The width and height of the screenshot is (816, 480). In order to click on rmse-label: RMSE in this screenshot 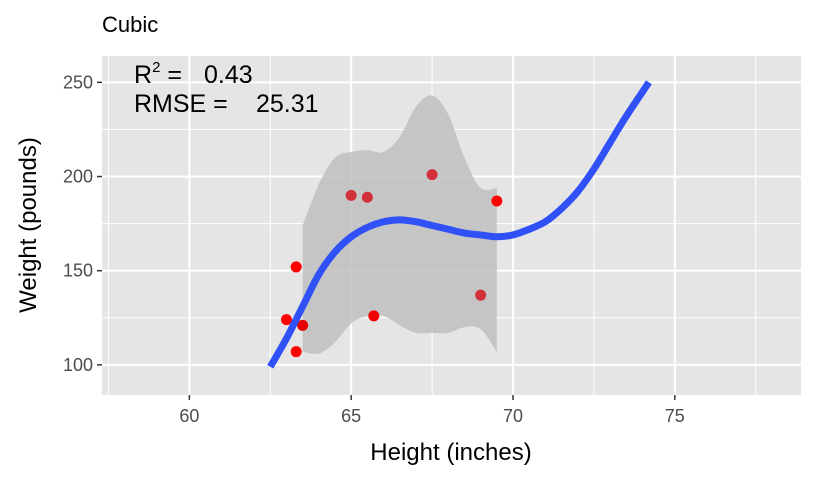, I will do `click(170, 104)`.